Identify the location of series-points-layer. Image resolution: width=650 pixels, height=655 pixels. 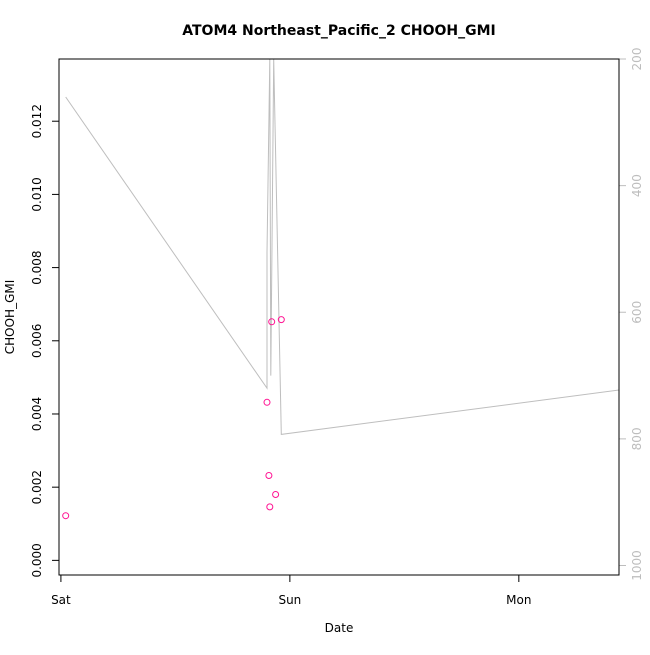
(173, 418).